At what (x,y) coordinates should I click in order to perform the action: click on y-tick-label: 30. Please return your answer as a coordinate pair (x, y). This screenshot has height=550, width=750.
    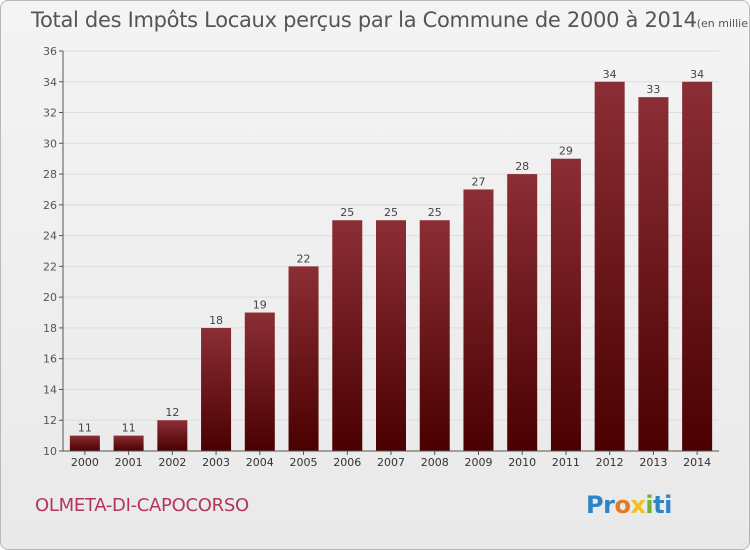
    Looking at the image, I should click on (50, 143).